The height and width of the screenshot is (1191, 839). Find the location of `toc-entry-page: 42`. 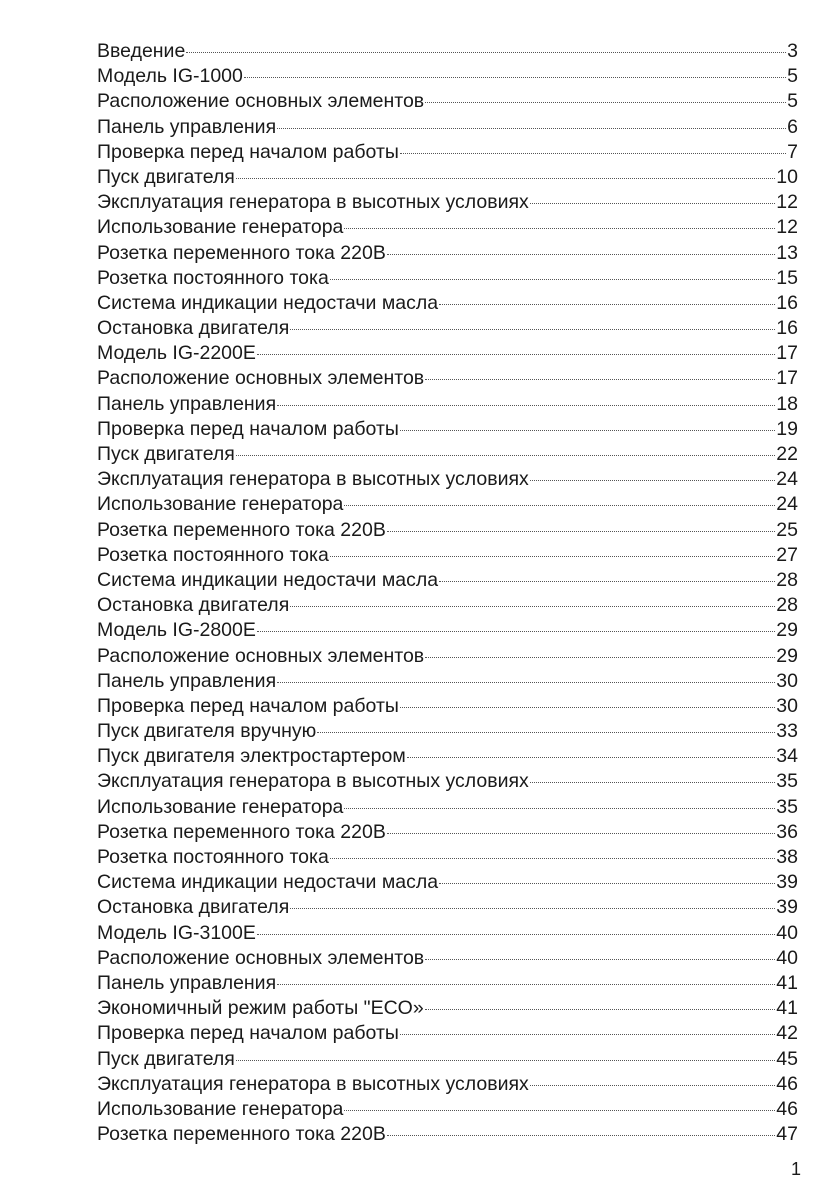

toc-entry-page: 42 is located at coordinates (787, 1033).